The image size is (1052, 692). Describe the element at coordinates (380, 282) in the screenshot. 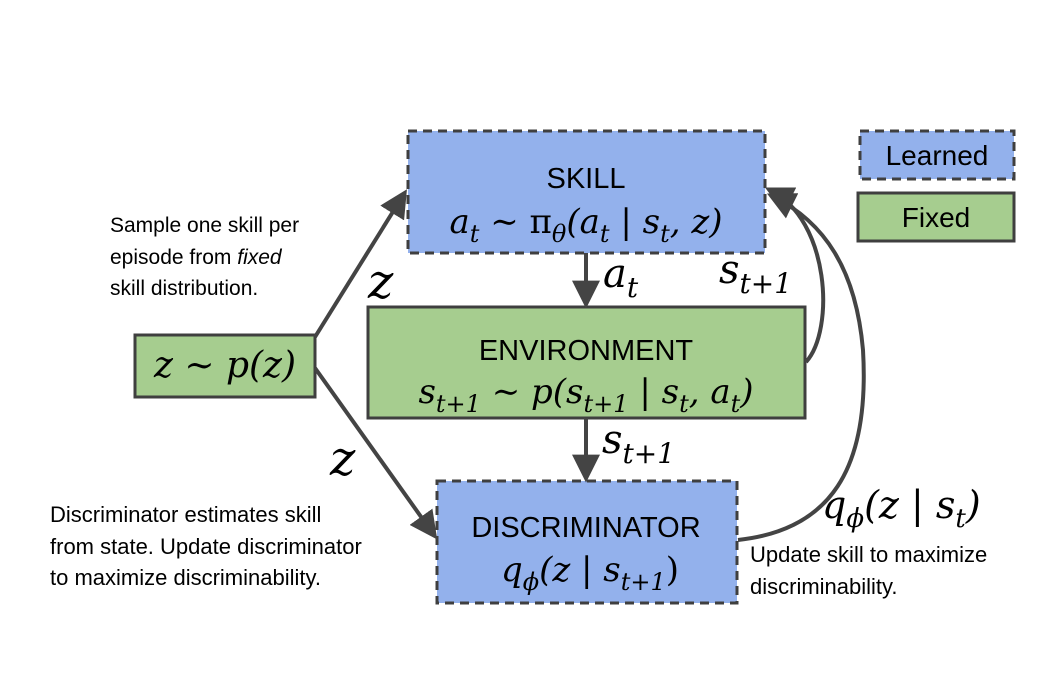

I see `edge-label-z-upper: z` at that location.